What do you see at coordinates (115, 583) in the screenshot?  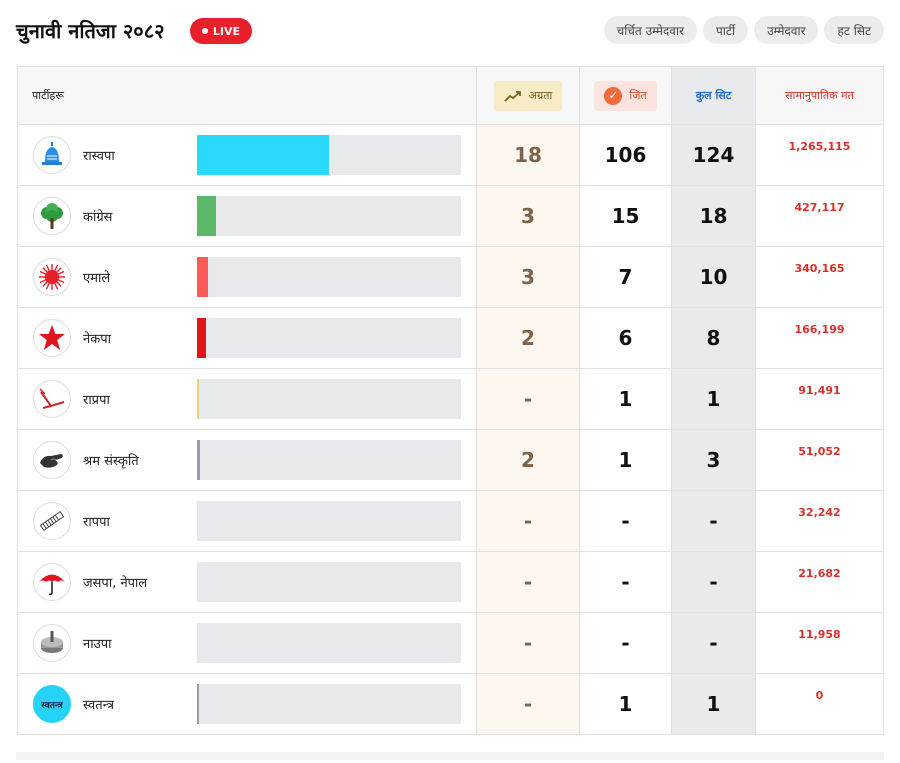 I see `party-name: जसपा, नेपाल` at bounding box center [115, 583].